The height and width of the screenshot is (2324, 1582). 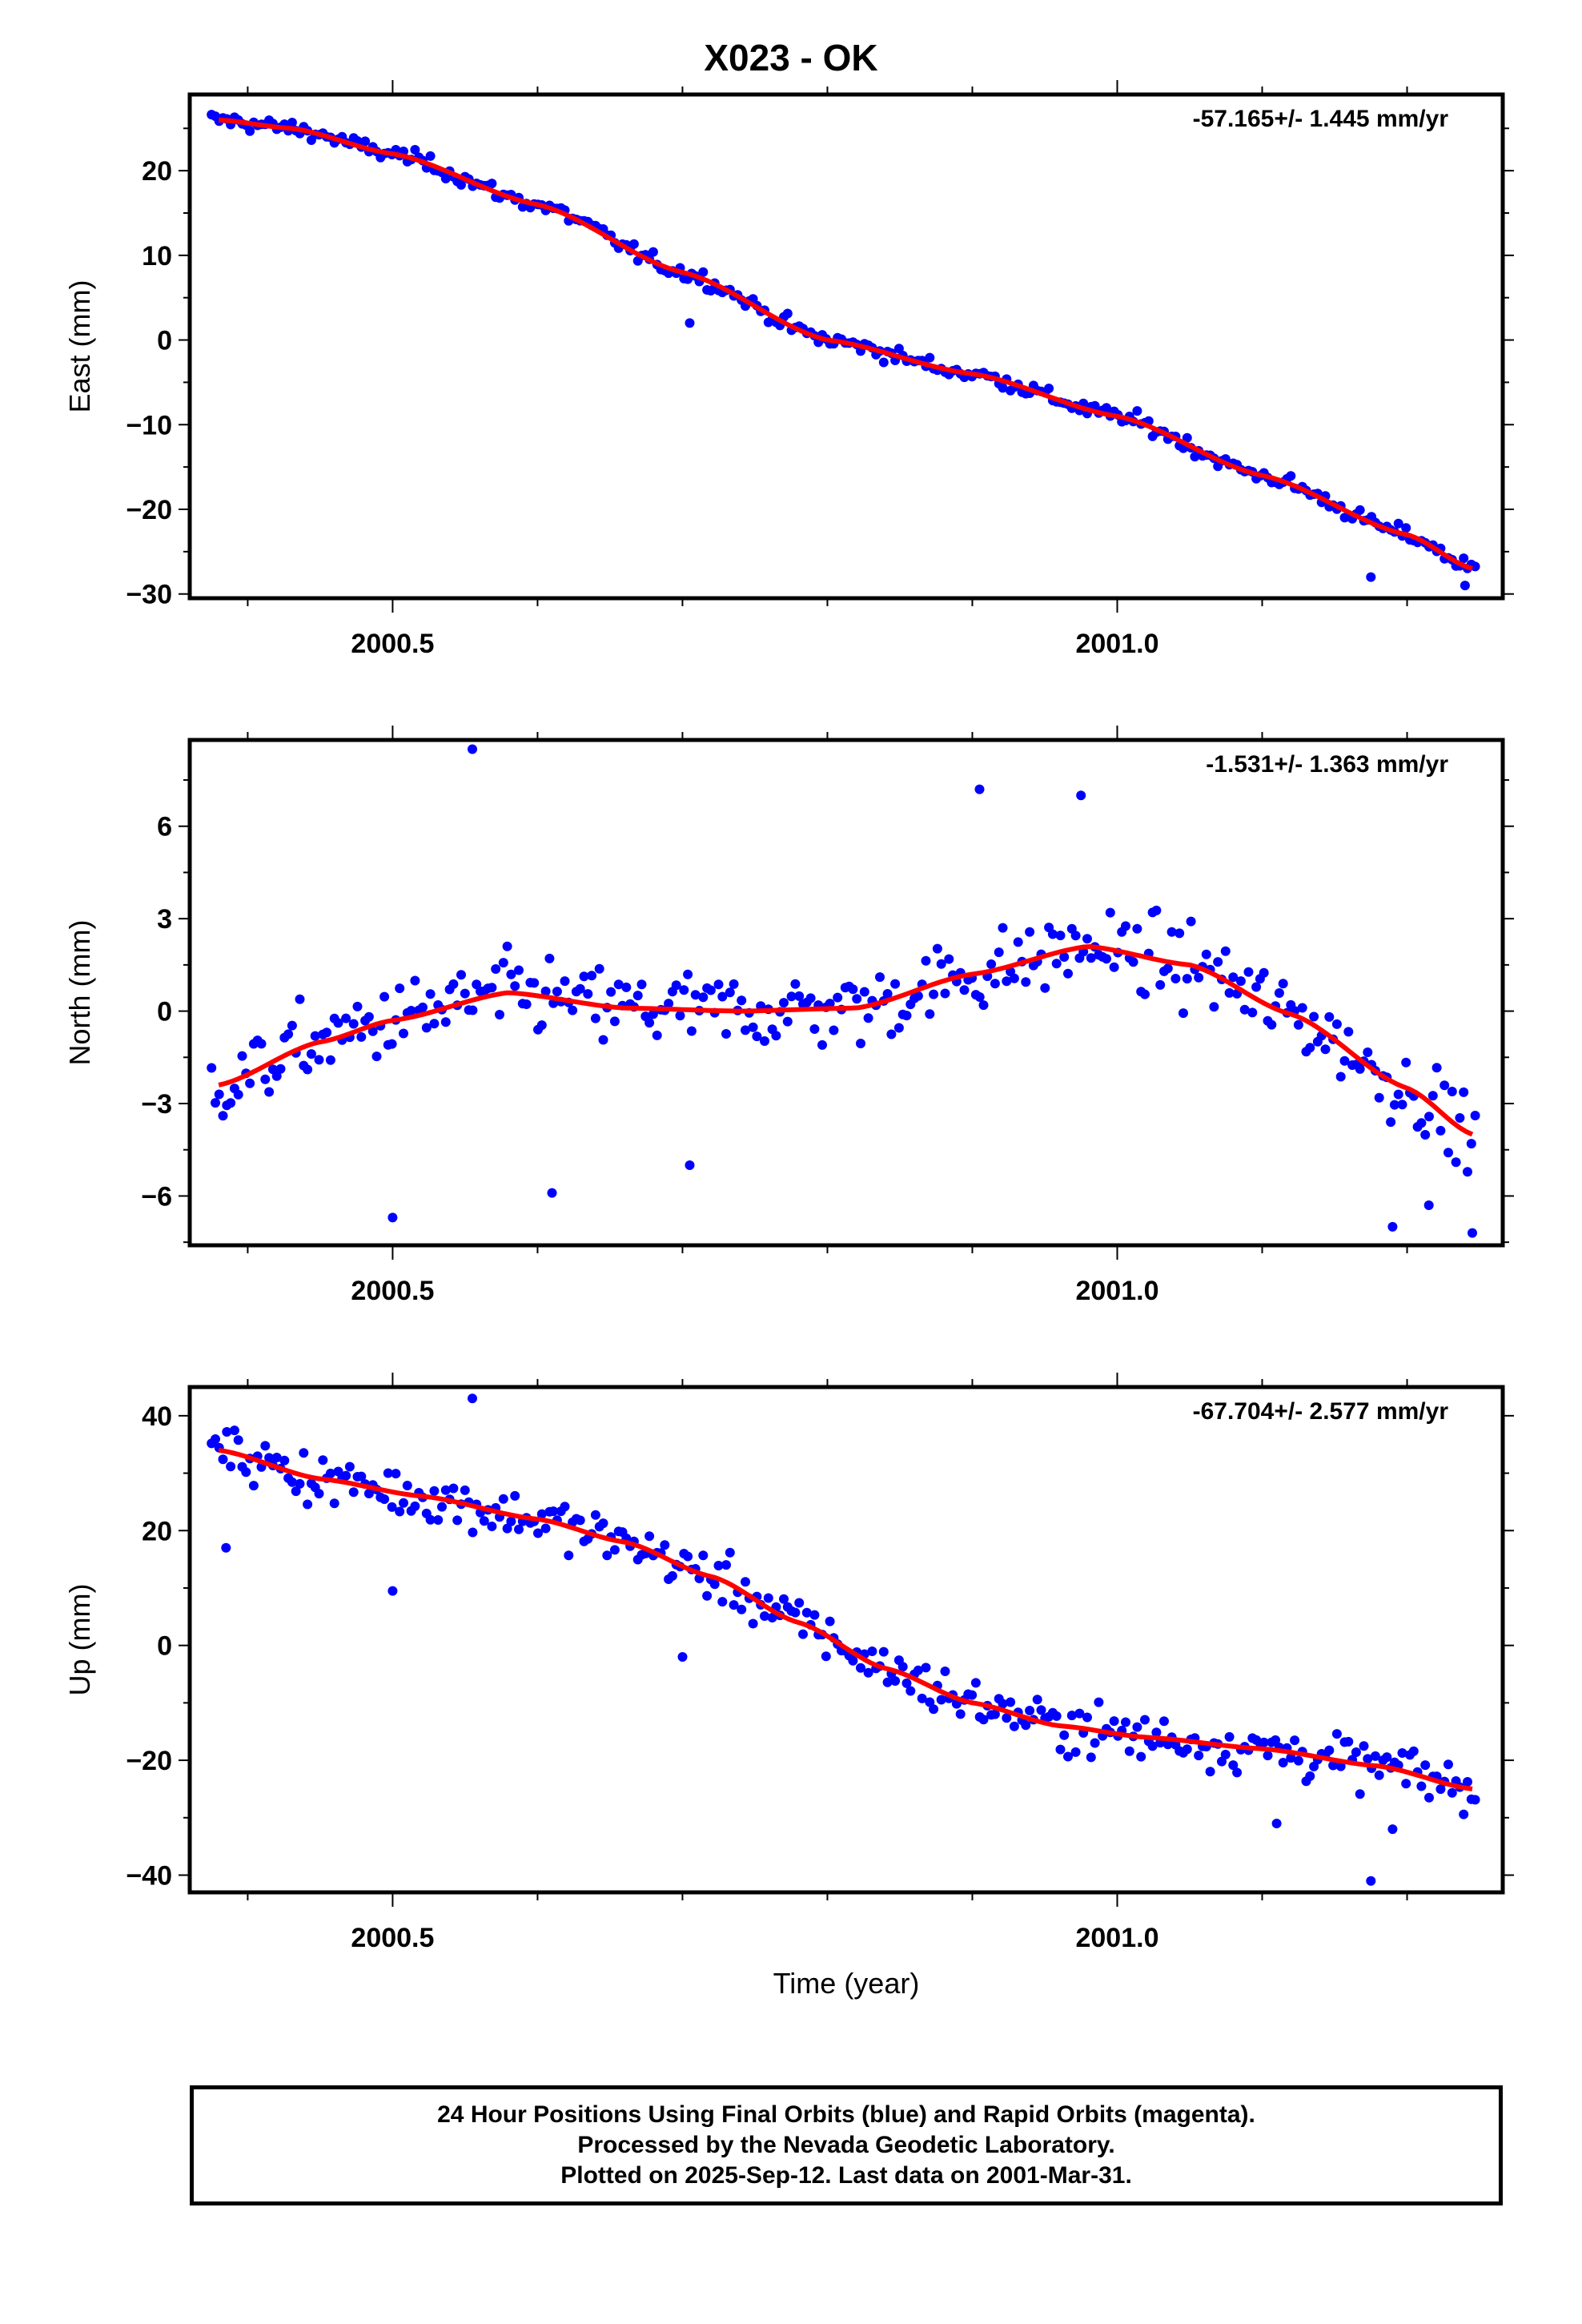 What do you see at coordinates (149, 1875) in the screenshot?
I see `y-tick-label: −40` at bounding box center [149, 1875].